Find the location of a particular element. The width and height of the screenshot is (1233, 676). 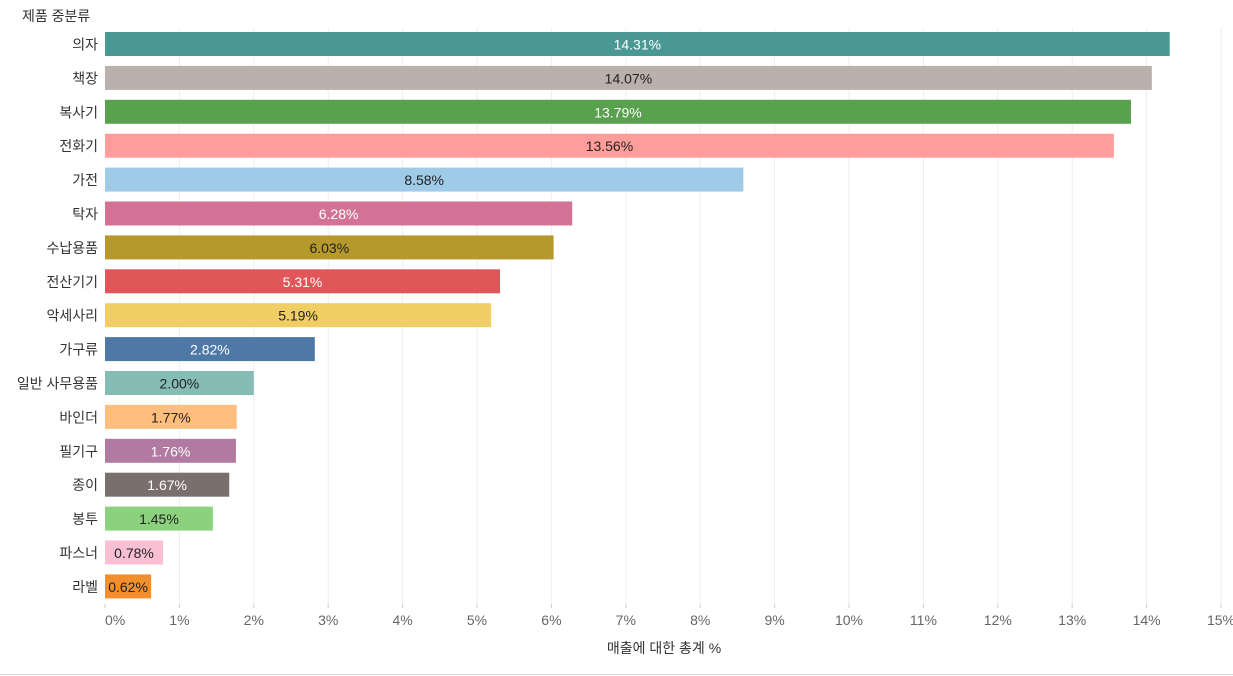

category-label: 봉투 is located at coordinates (85, 519).